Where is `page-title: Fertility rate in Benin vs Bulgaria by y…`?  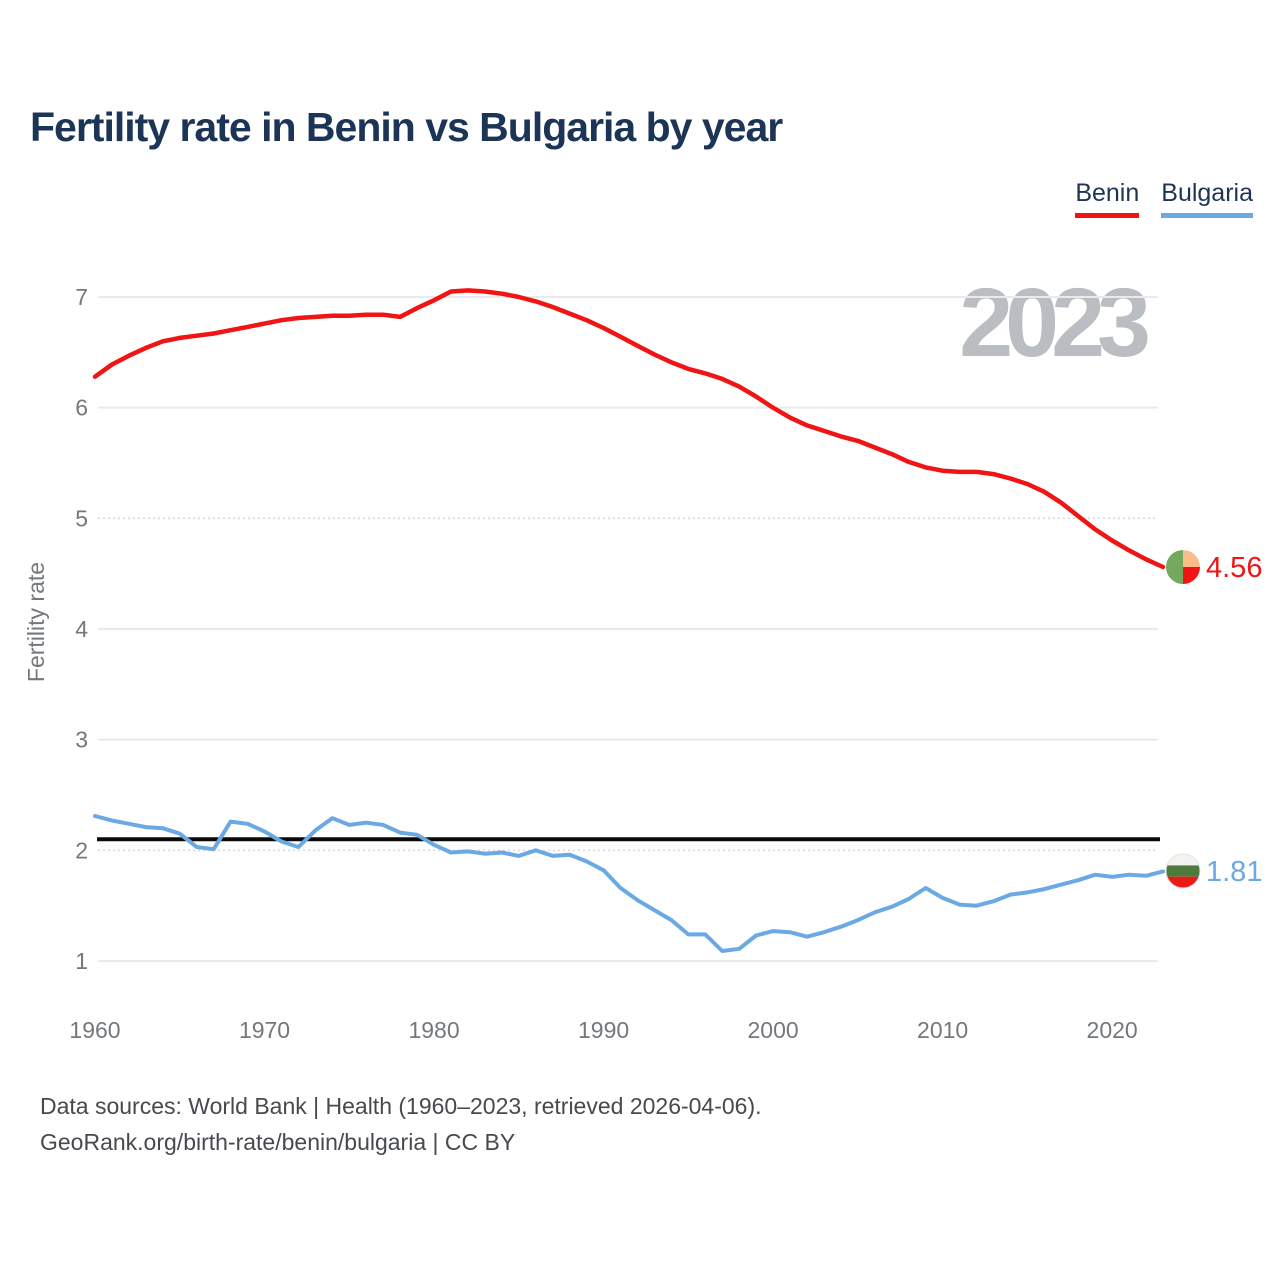 page-title: Fertility rate in Benin vs Bulgaria by y… is located at coordinates (406, 127).